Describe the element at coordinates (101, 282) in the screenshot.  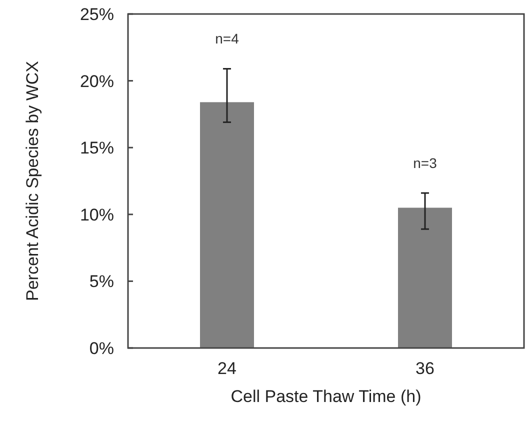
I see `y-tick-label: 5%` at that location.